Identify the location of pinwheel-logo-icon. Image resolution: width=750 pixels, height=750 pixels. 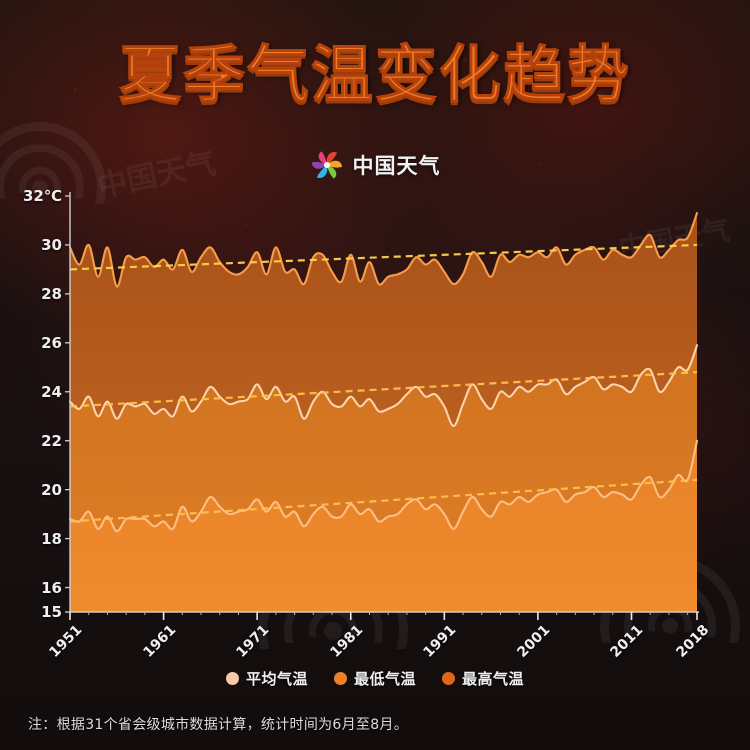
(327, 165).